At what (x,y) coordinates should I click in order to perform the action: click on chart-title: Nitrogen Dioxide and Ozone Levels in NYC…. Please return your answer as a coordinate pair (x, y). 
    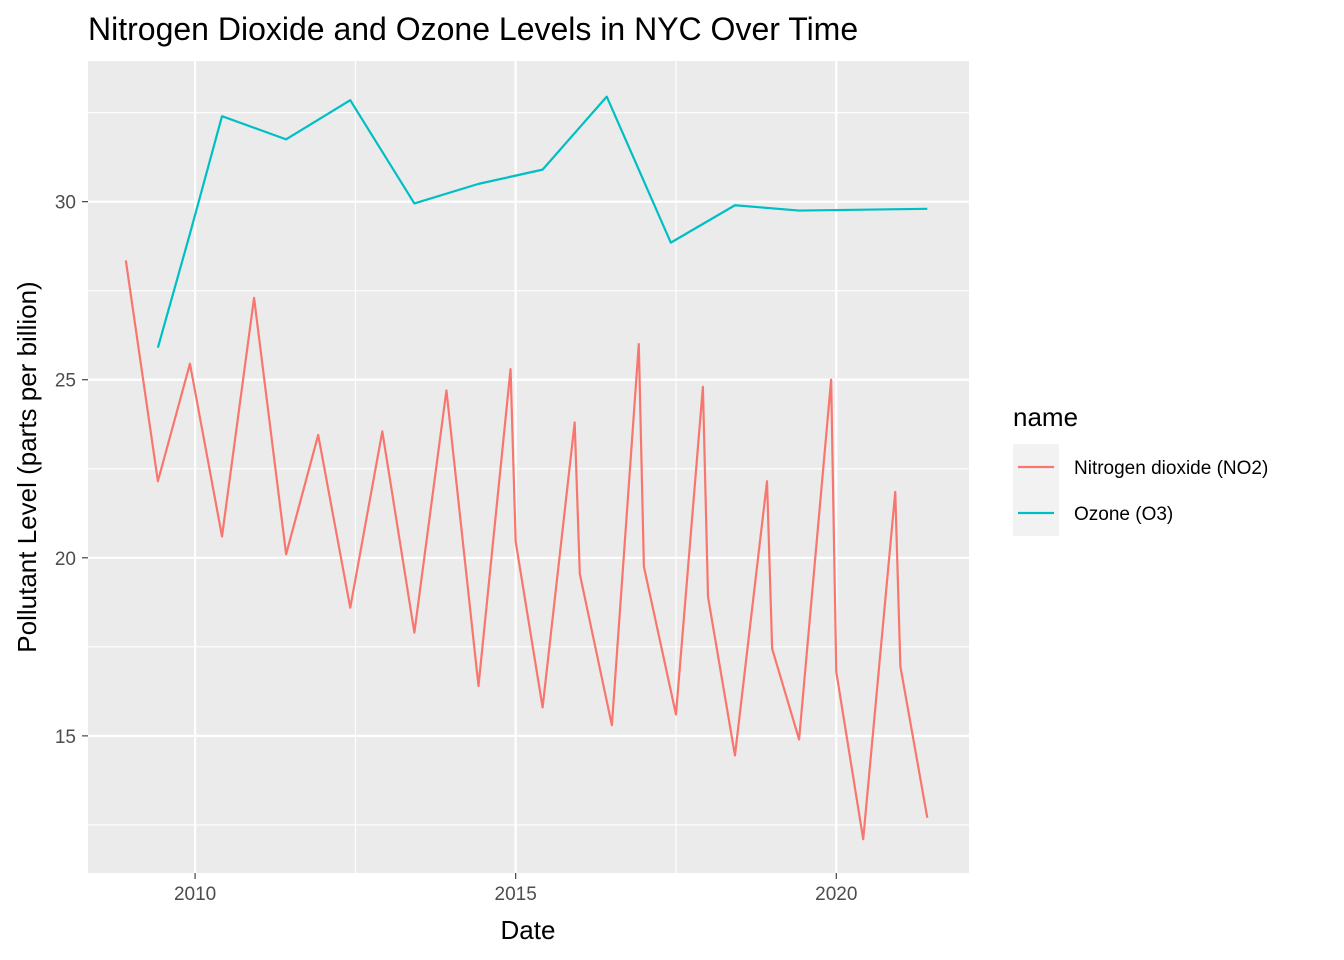
    Looking at the image, I should click on (473, 29).